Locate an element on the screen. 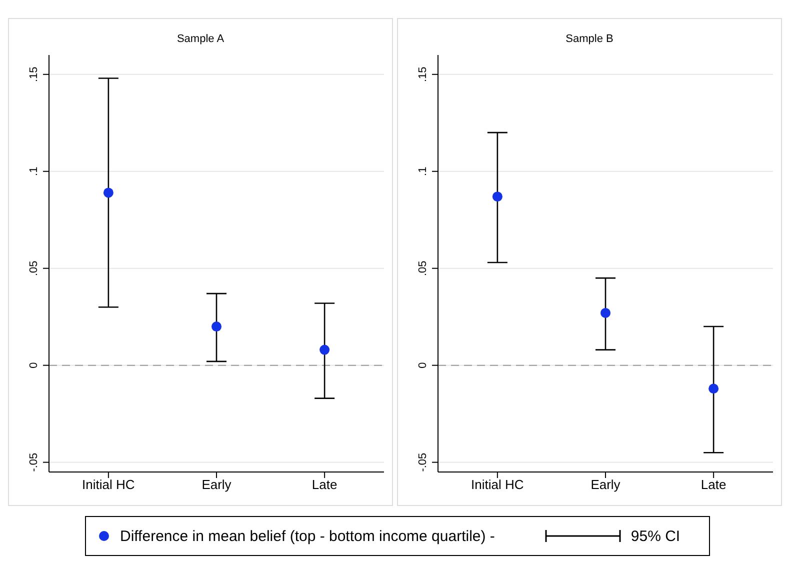  chart-title: Sample A is located at coordinates (201, 40).